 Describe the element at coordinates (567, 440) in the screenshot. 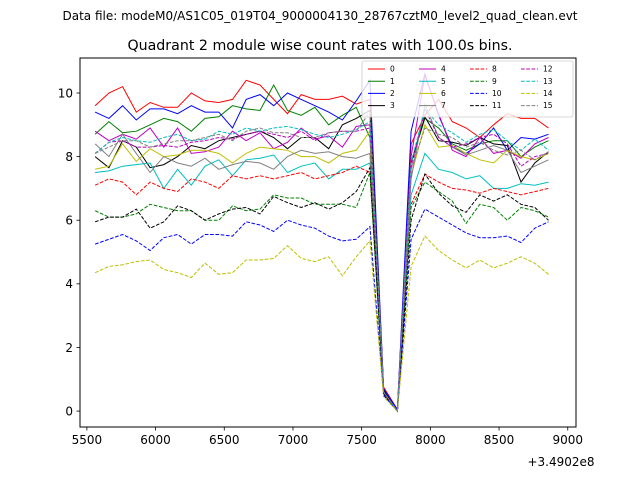

I see `x-tick-label: 9000` at that location.